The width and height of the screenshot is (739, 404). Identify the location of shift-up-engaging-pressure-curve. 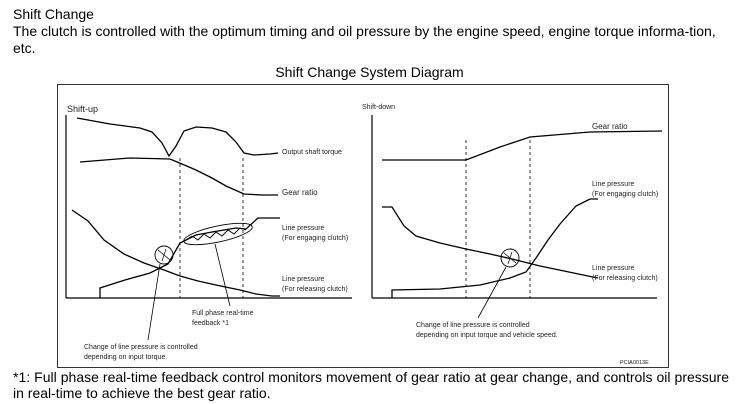
(189, 257).